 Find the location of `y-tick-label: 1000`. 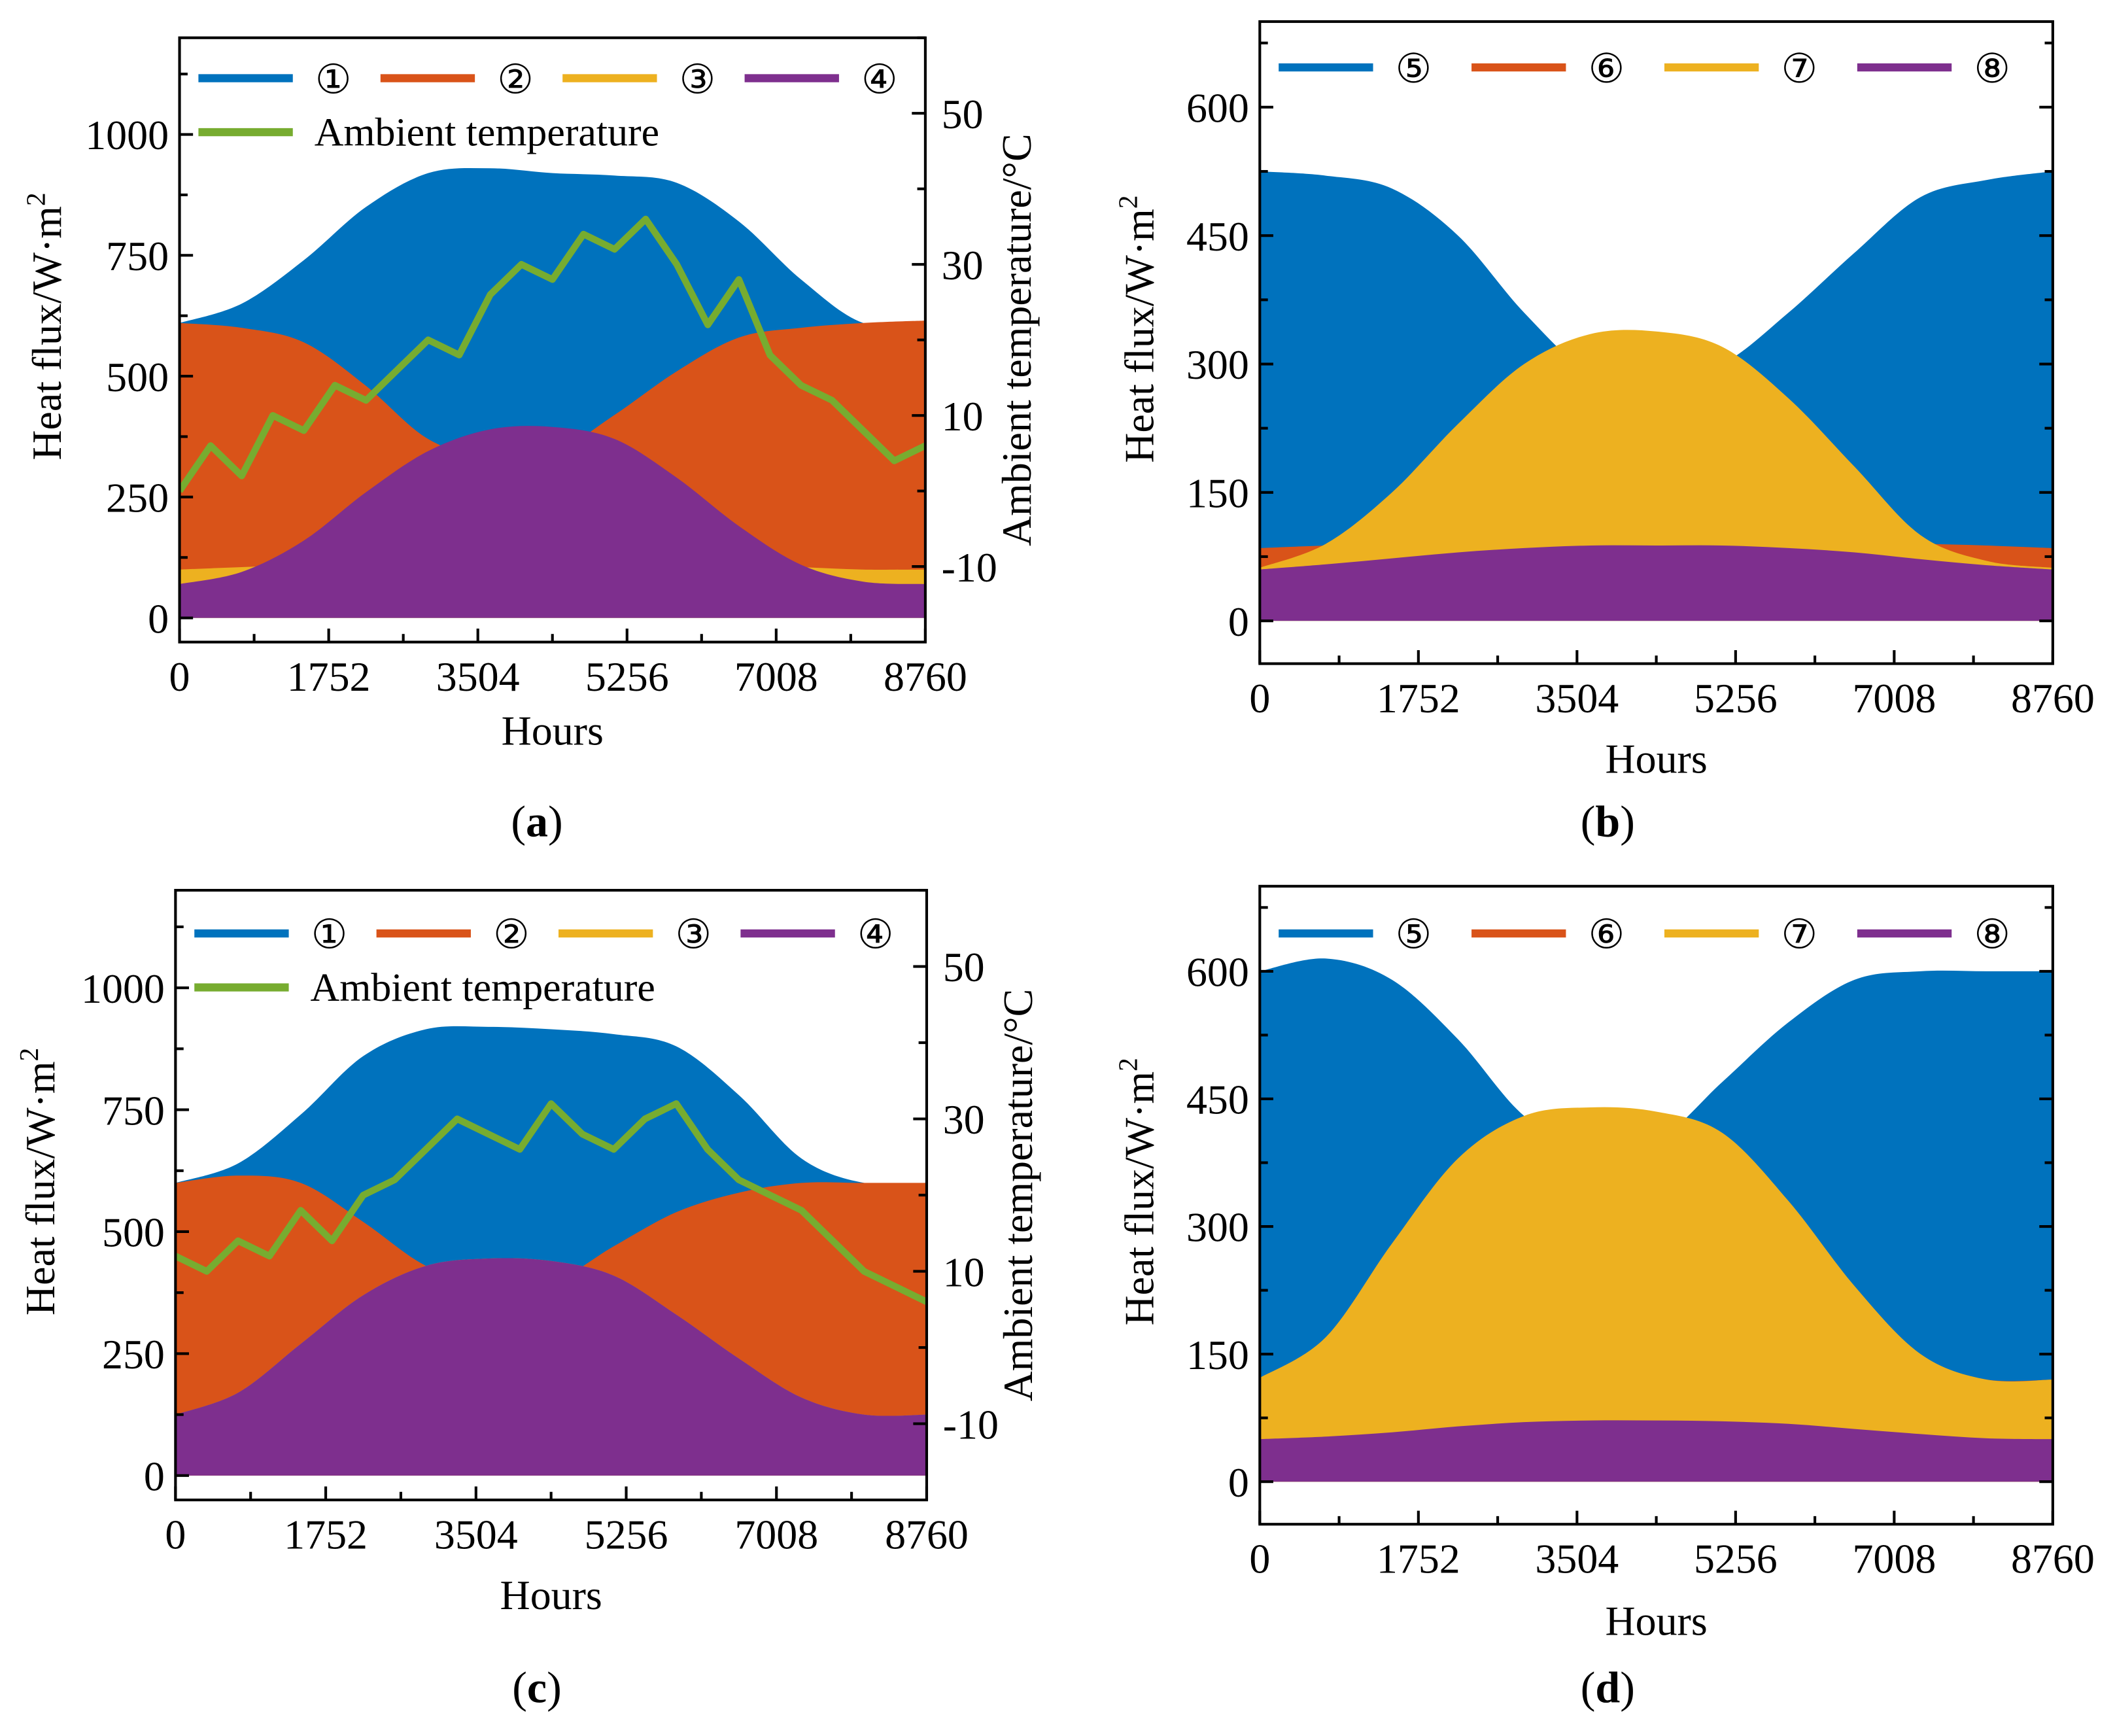

y-tick-label: 1000 is located at coordinates (127, 135).